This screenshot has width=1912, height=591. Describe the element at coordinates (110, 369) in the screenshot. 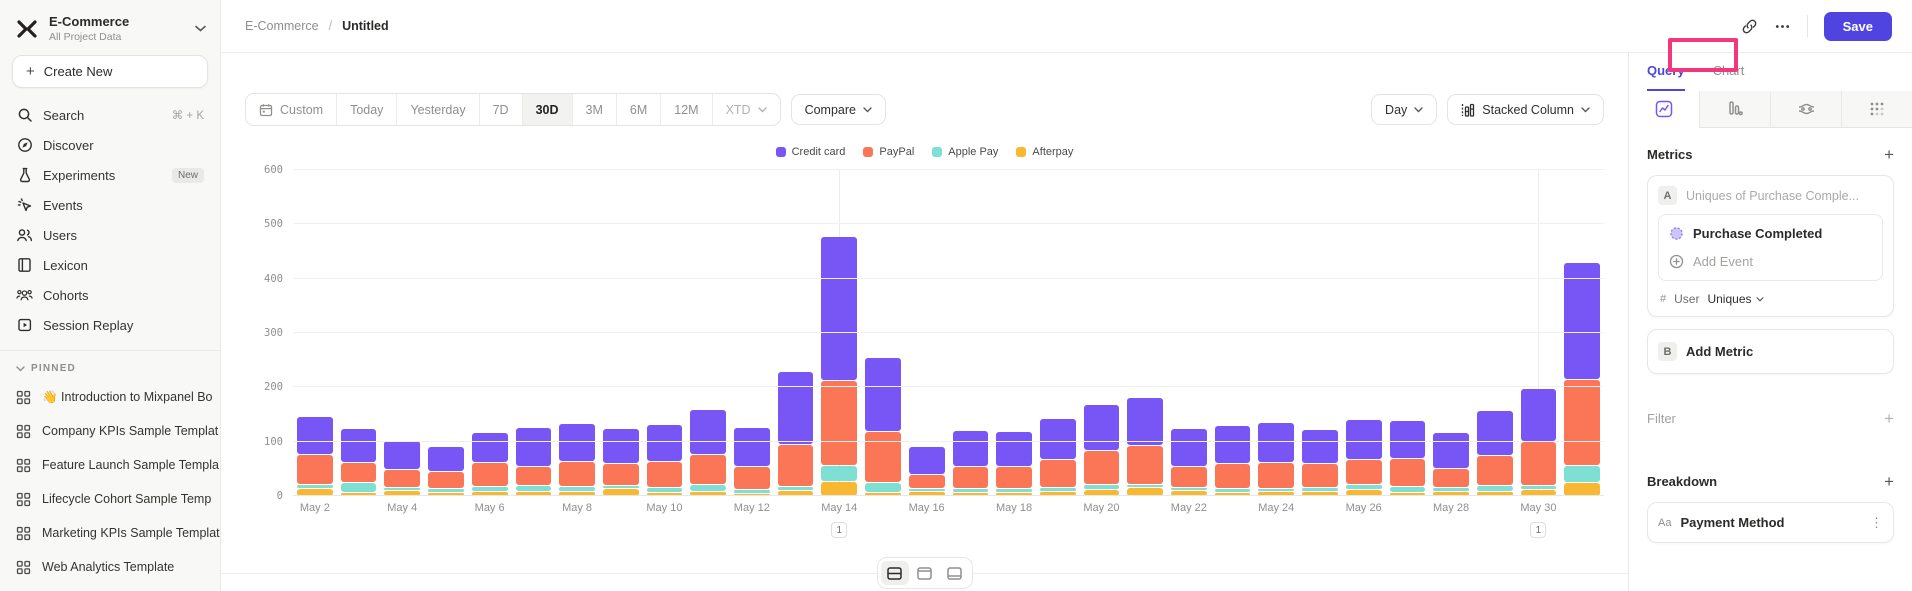

I see `pinned-section-header: PINNED` at that location.